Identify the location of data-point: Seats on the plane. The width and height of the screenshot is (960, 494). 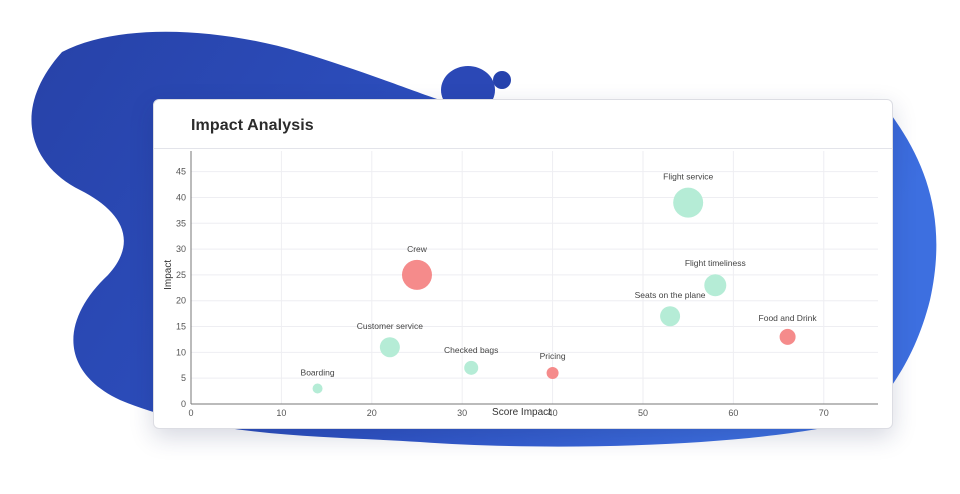
(670, 308).